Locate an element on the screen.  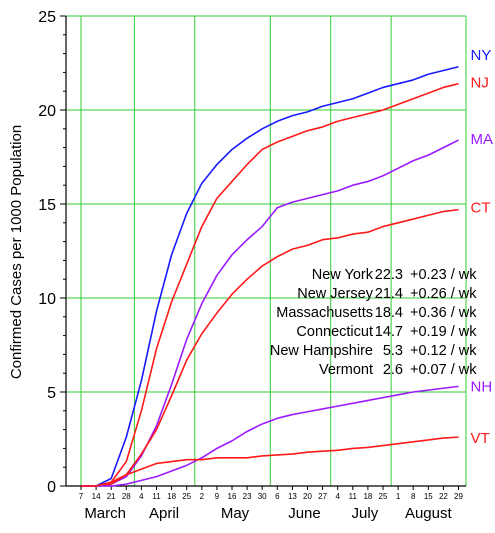
annotation-value: 22.3 is located at coordinates (389, 275).